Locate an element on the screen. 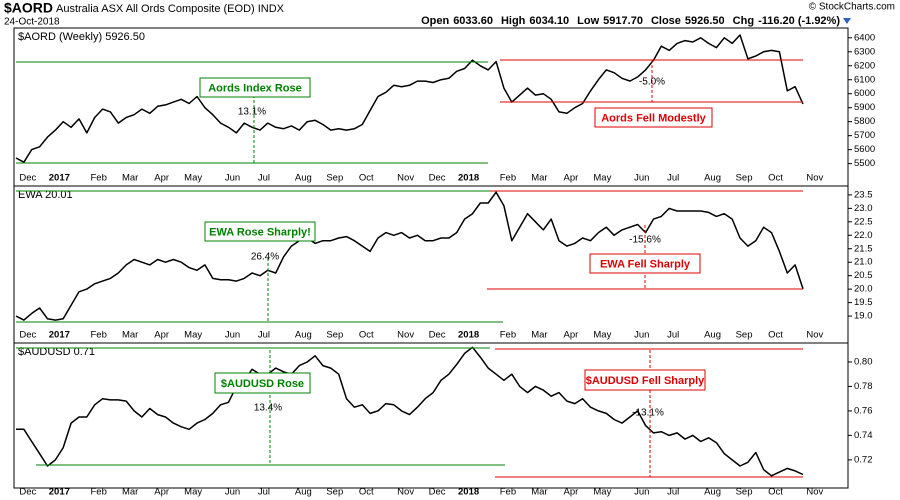 This screenshot has width=900, height=500. quote-value: 5917.70 is located at coordinates (623, 21).